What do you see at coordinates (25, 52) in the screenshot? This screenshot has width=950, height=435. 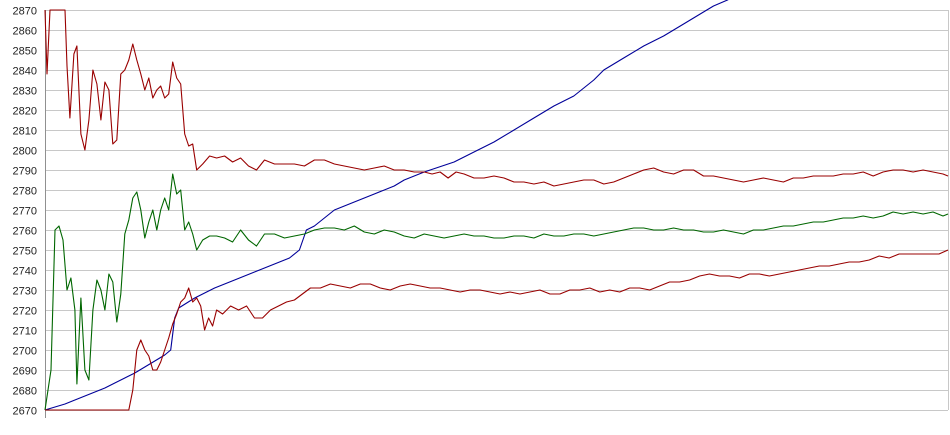 I see `y-tick-label: 2850` at bounding box center [25, 52].